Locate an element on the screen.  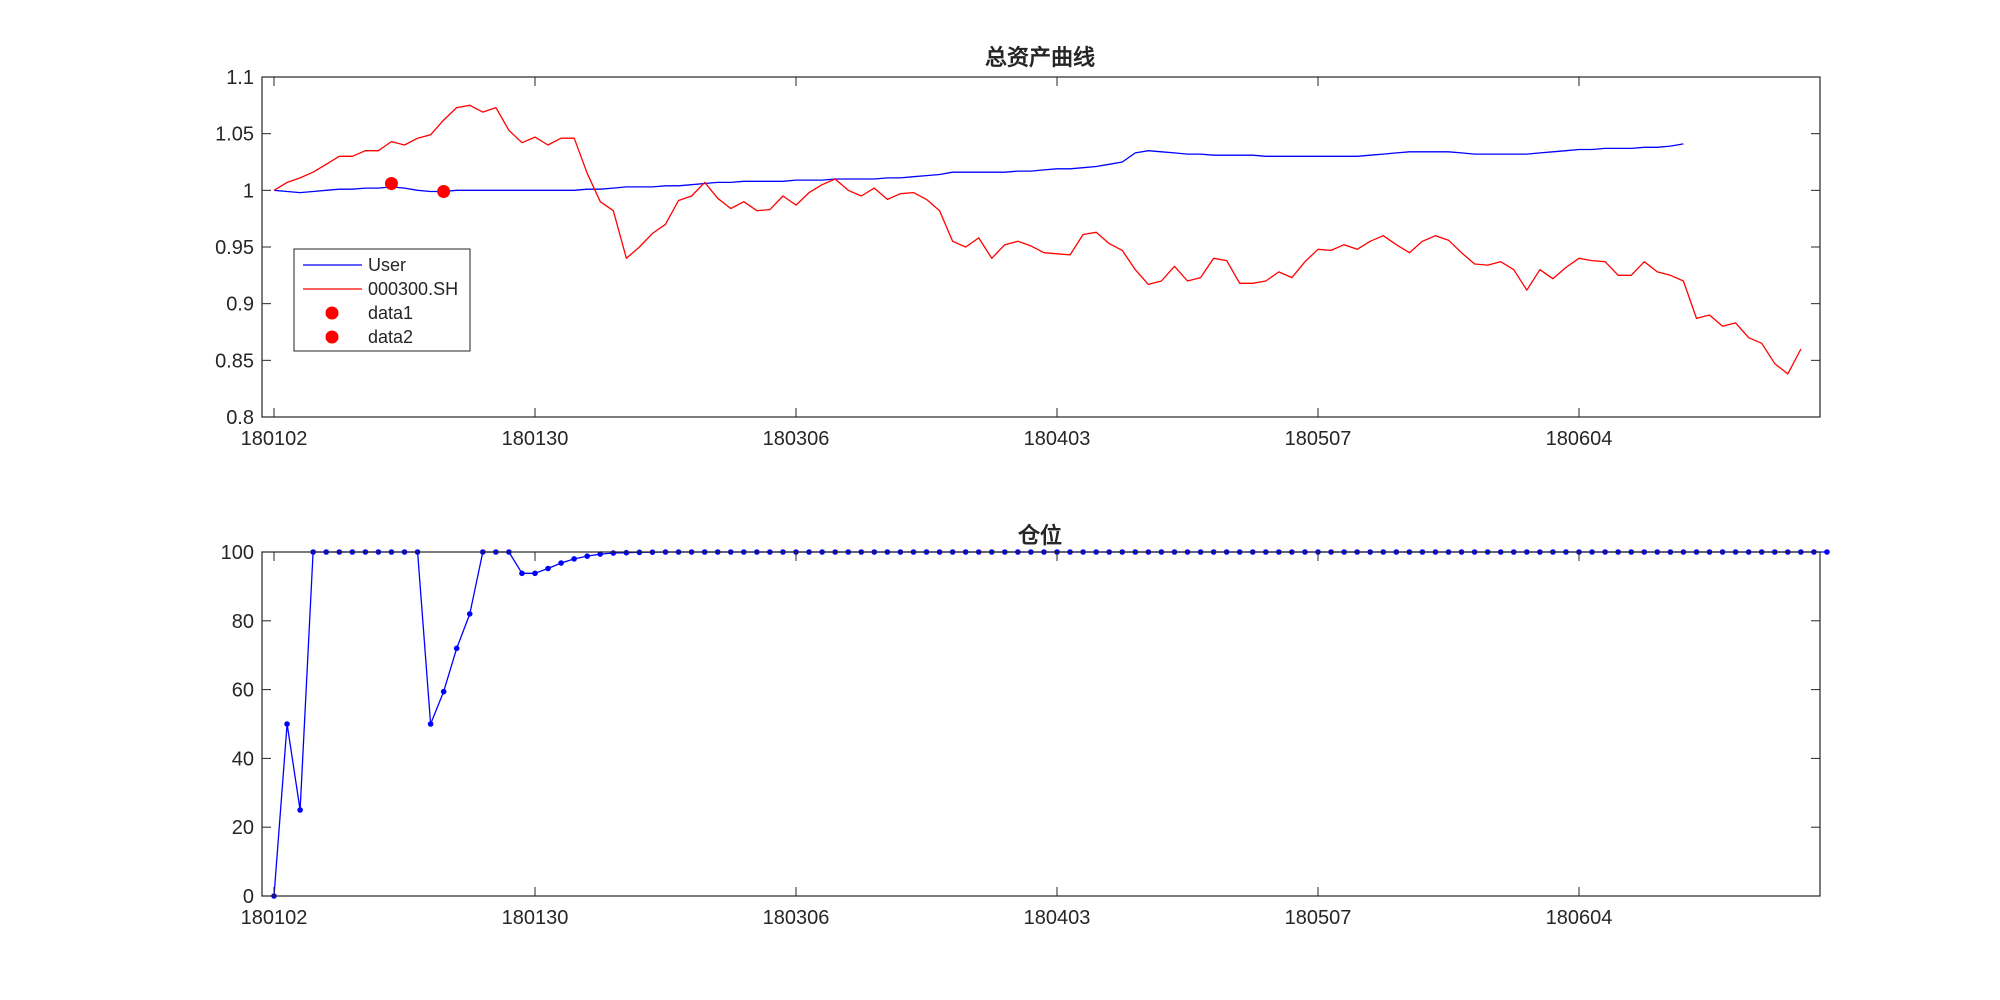
asset-ytick-label: 1 is located at coordinates (248, 191).